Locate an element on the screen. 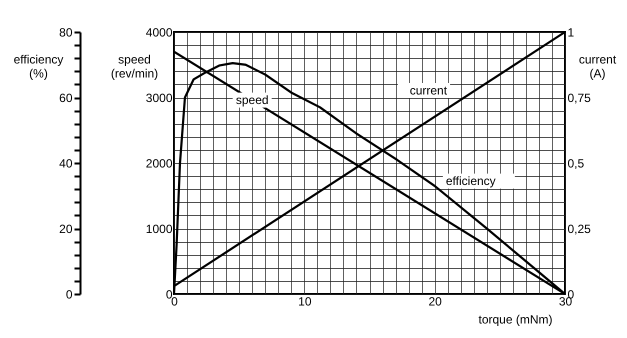  x-axis-title: torque (mNm) is located at coordinates (515, 319).